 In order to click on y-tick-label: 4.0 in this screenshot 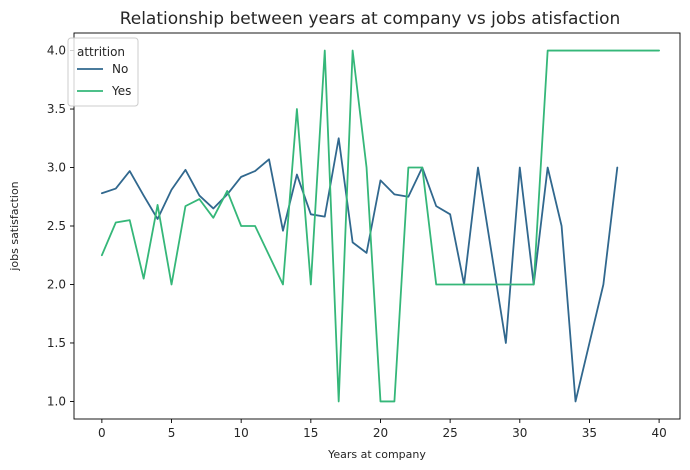, I will do `click(56, 51)`.